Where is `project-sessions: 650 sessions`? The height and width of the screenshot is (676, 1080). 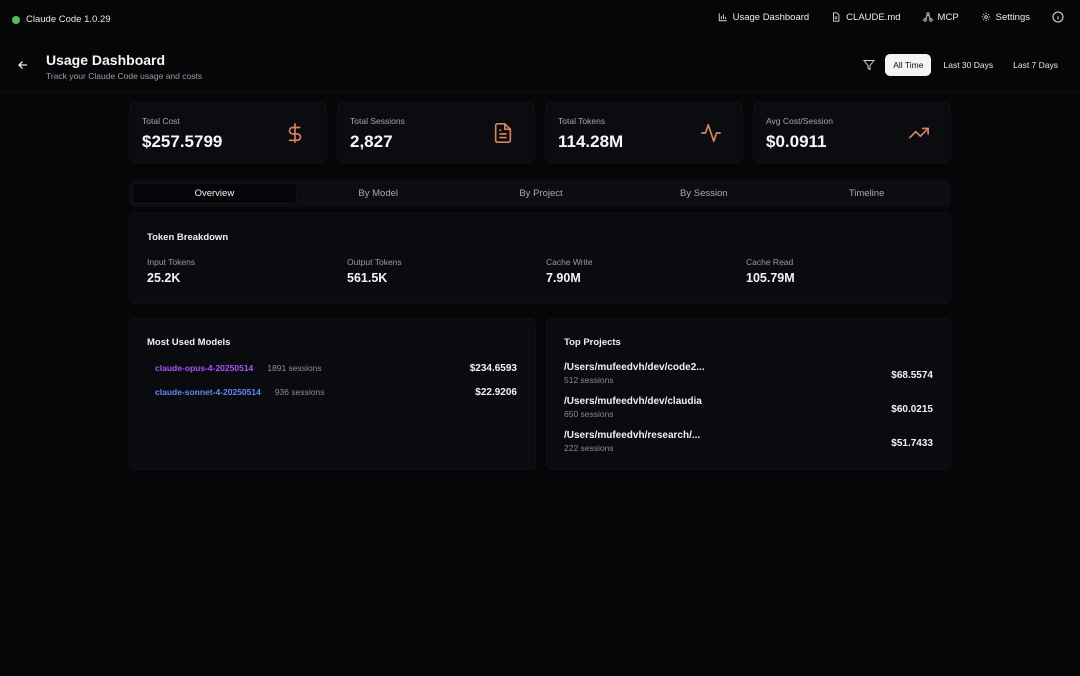
project-sessions: 650 sessions is located at coordinates (589, 414).